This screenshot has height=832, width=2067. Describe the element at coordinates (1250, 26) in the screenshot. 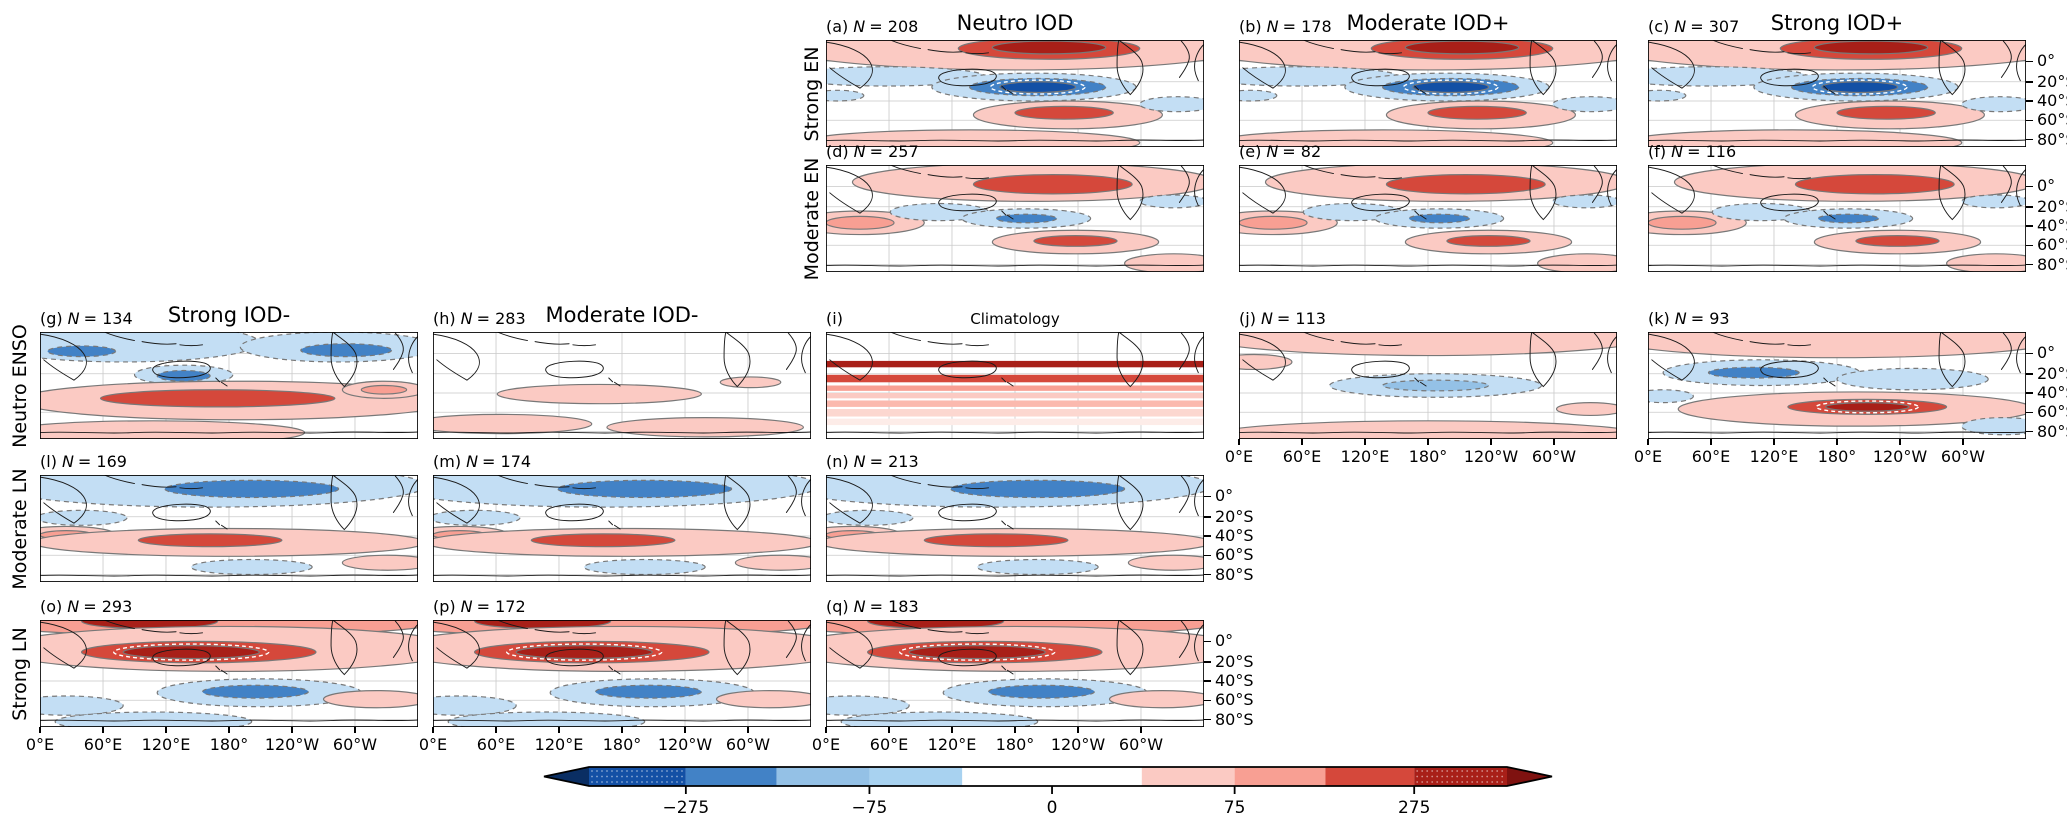

I see `panel-tag: (b)` at that location.